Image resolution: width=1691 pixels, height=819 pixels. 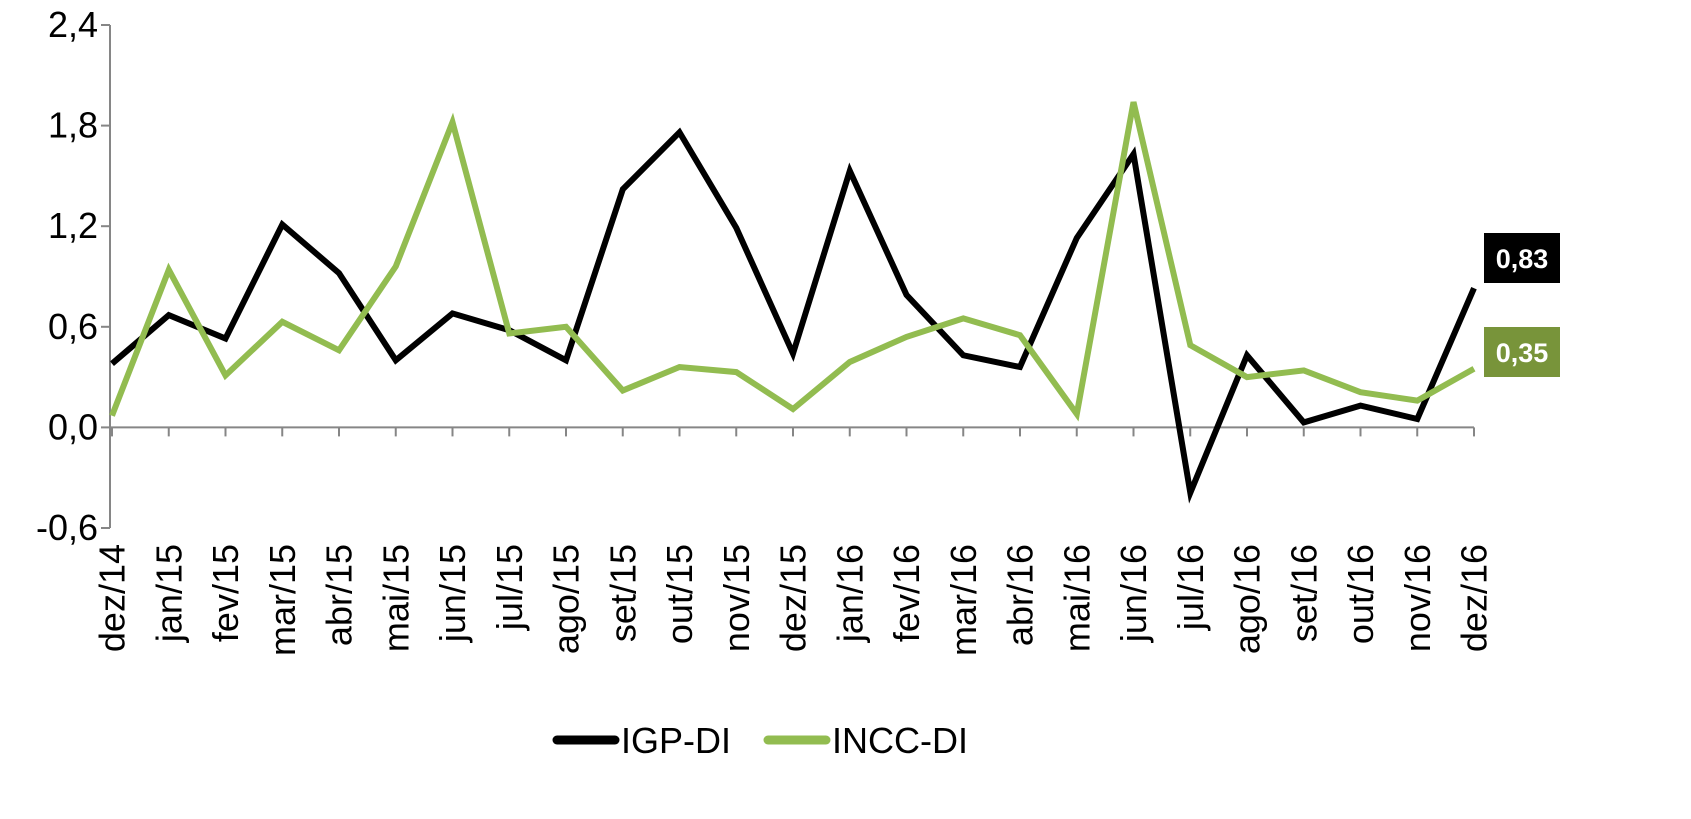 What do you see at coordinates (1190, 587) in the screenshot?
I see `x-tick-label: jul/16` at bounding box center [1190, 587].